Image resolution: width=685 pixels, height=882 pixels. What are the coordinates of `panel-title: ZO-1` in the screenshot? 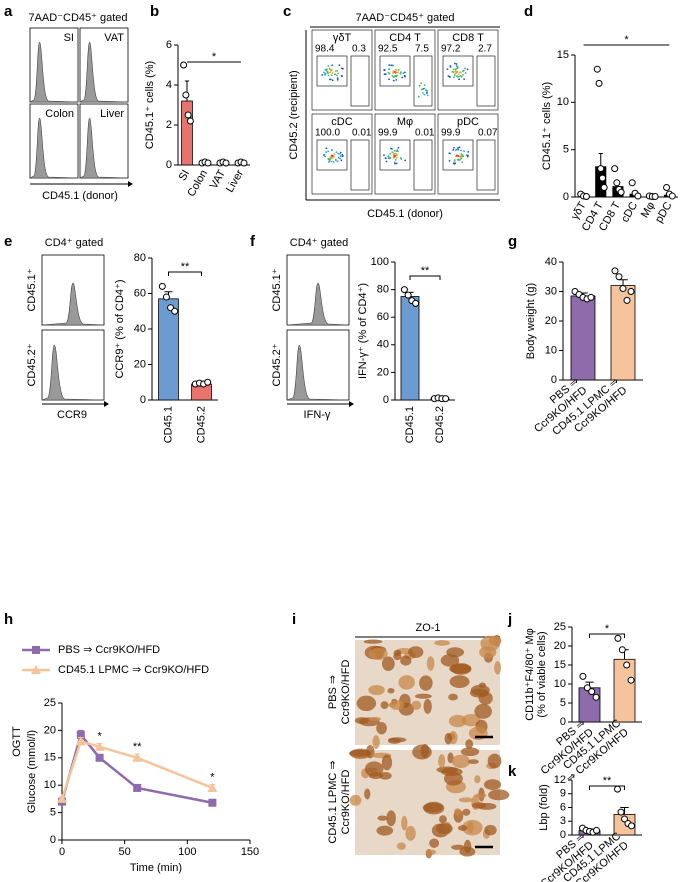 It's located at (427, 628).